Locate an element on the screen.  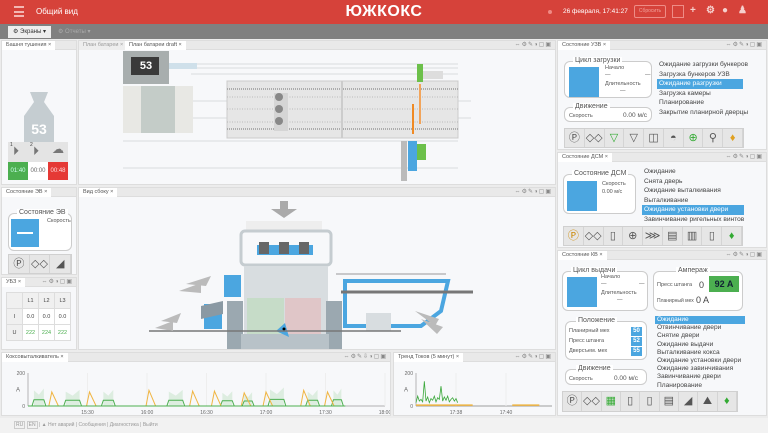
plan-coke-oven-number: 53 is located at coordinates (146, 66).